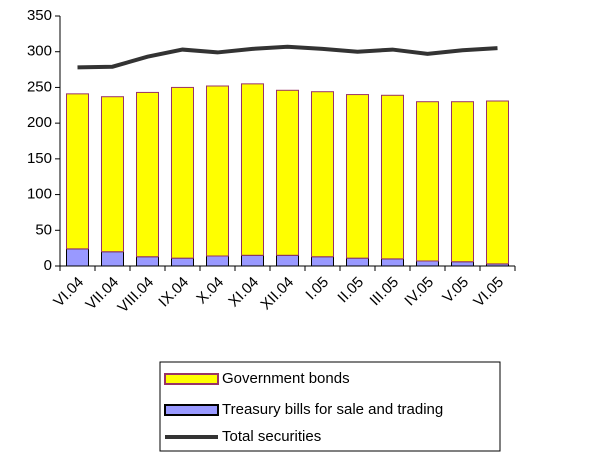 This screenshot has width=603, height=452. Describe the element at coordinates (332, 409) in the screenshot. I see `legend-label: Treasury bills for sale and trading` at that location.